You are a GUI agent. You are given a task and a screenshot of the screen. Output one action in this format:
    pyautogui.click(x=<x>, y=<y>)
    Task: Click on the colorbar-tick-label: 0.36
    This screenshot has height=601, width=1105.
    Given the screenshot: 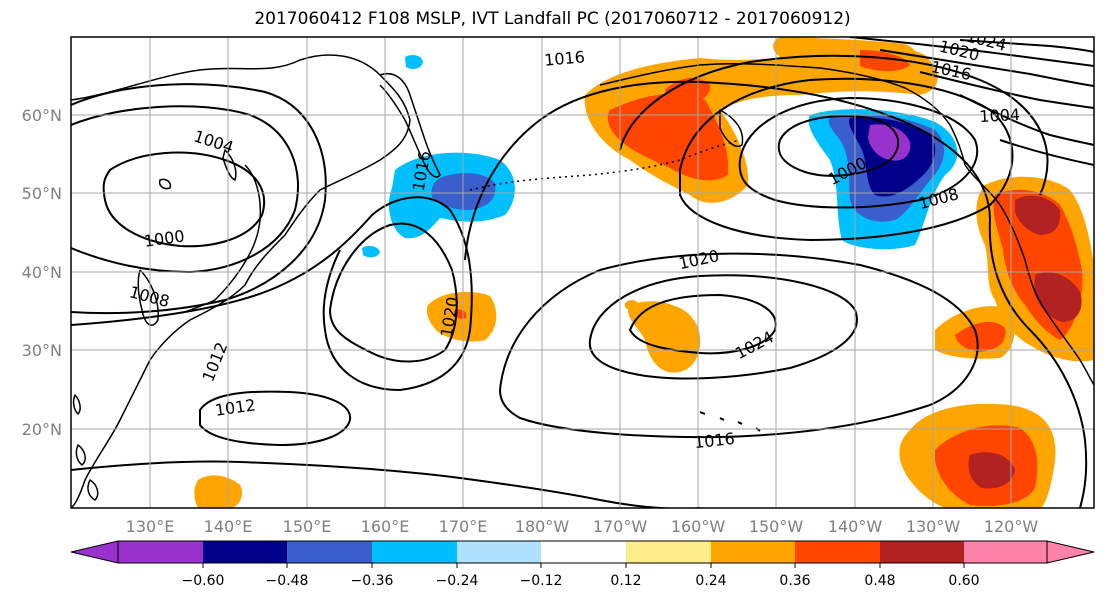 What is the action you would take?
    pyautogui.click(x=794, y=581)
    